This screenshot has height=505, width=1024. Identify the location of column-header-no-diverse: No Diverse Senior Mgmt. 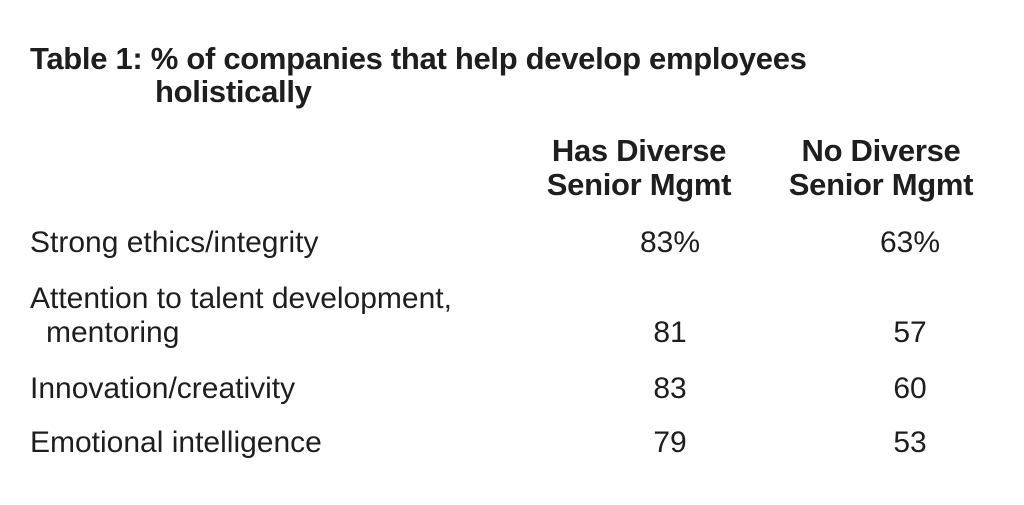
(881, 168).